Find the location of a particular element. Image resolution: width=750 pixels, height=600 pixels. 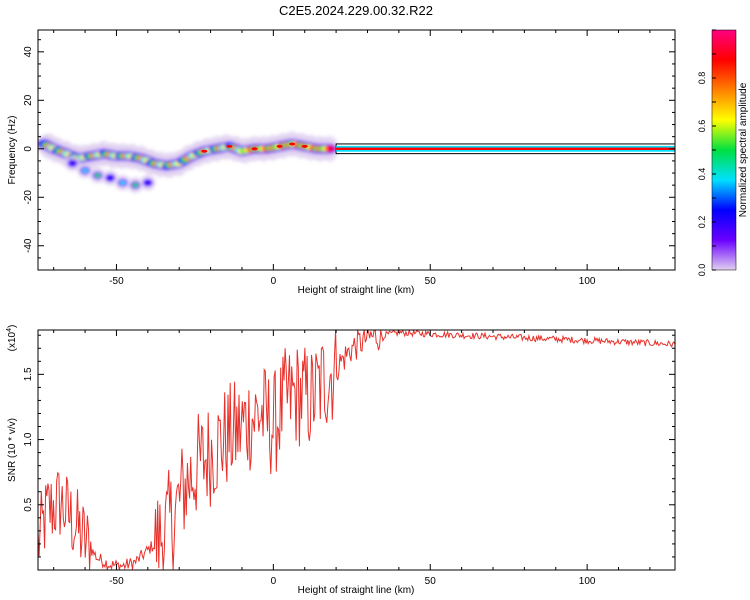

snr-y-axis-label: SNR (10 * v/v) is located at coordinates (12, 450).